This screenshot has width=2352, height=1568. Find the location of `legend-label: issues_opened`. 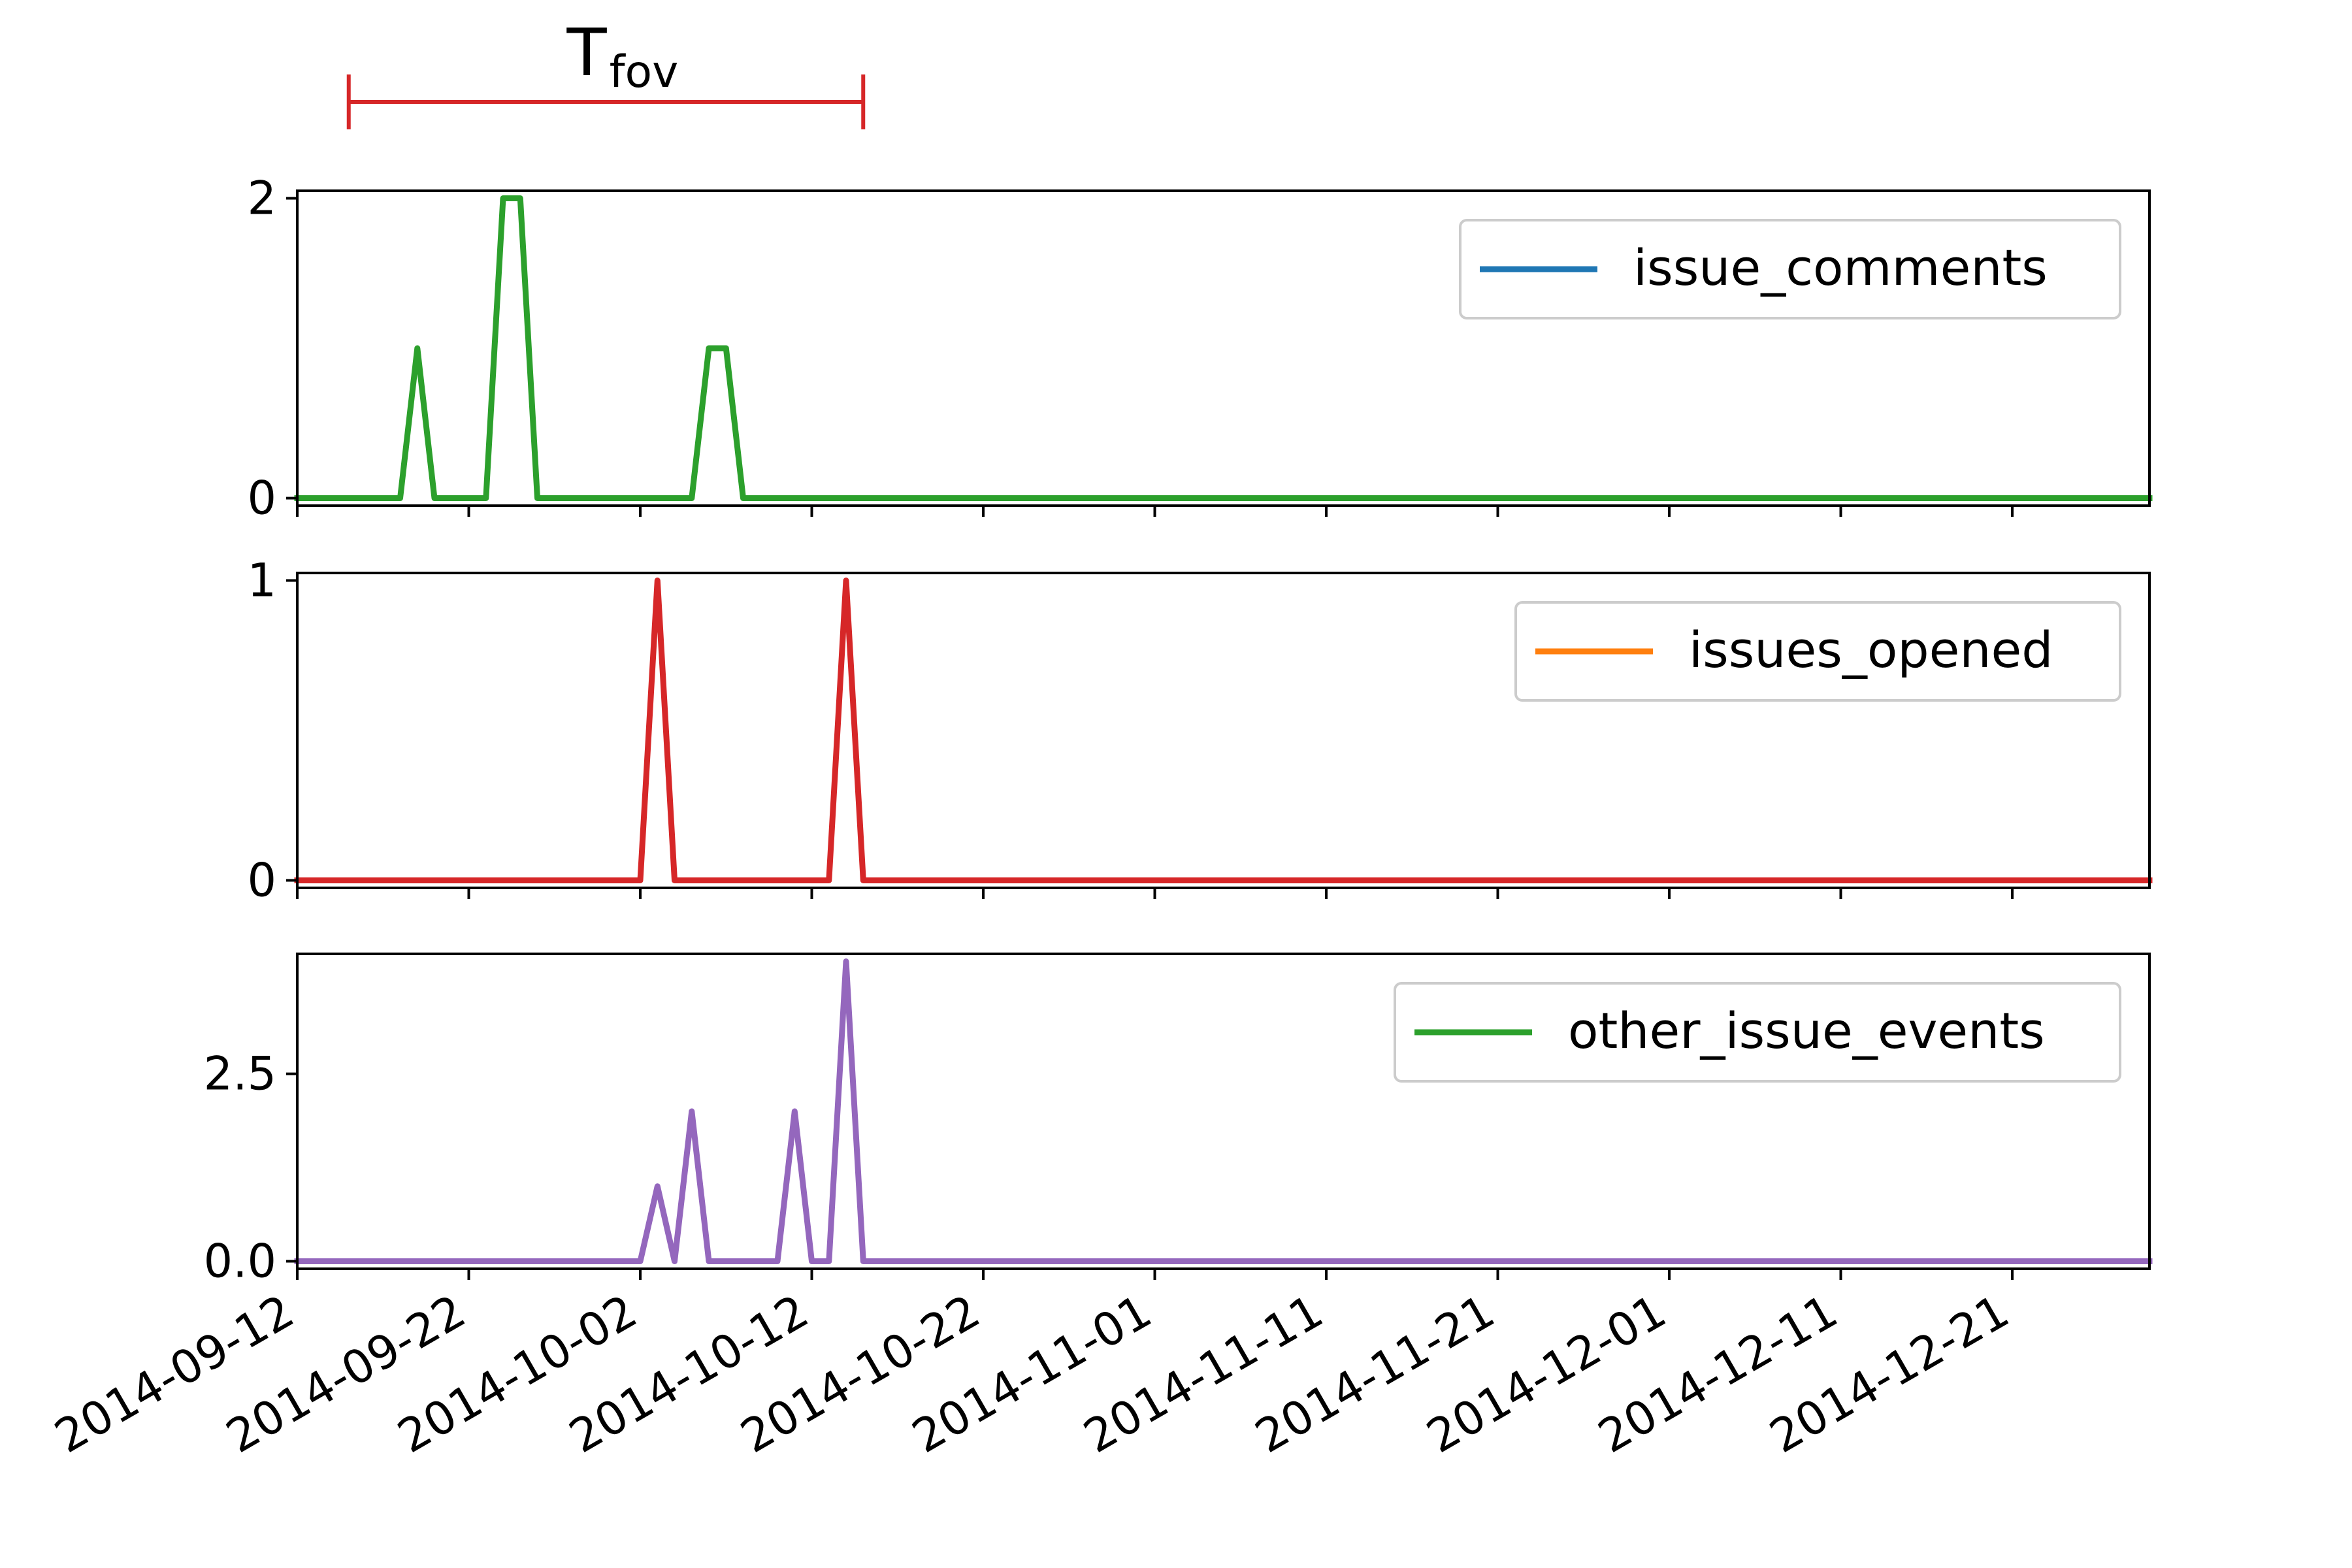

legend-label: issues_opened is located at coordinates (1871, 650).